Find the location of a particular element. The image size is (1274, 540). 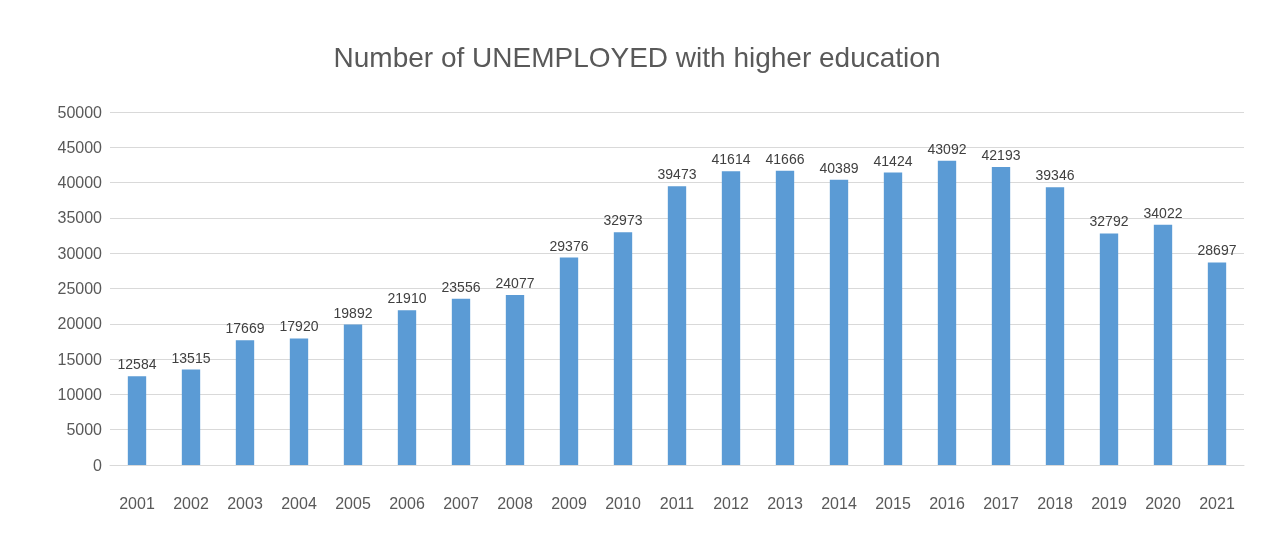

data-label: 39346 is located at coordinates (1055, 175).